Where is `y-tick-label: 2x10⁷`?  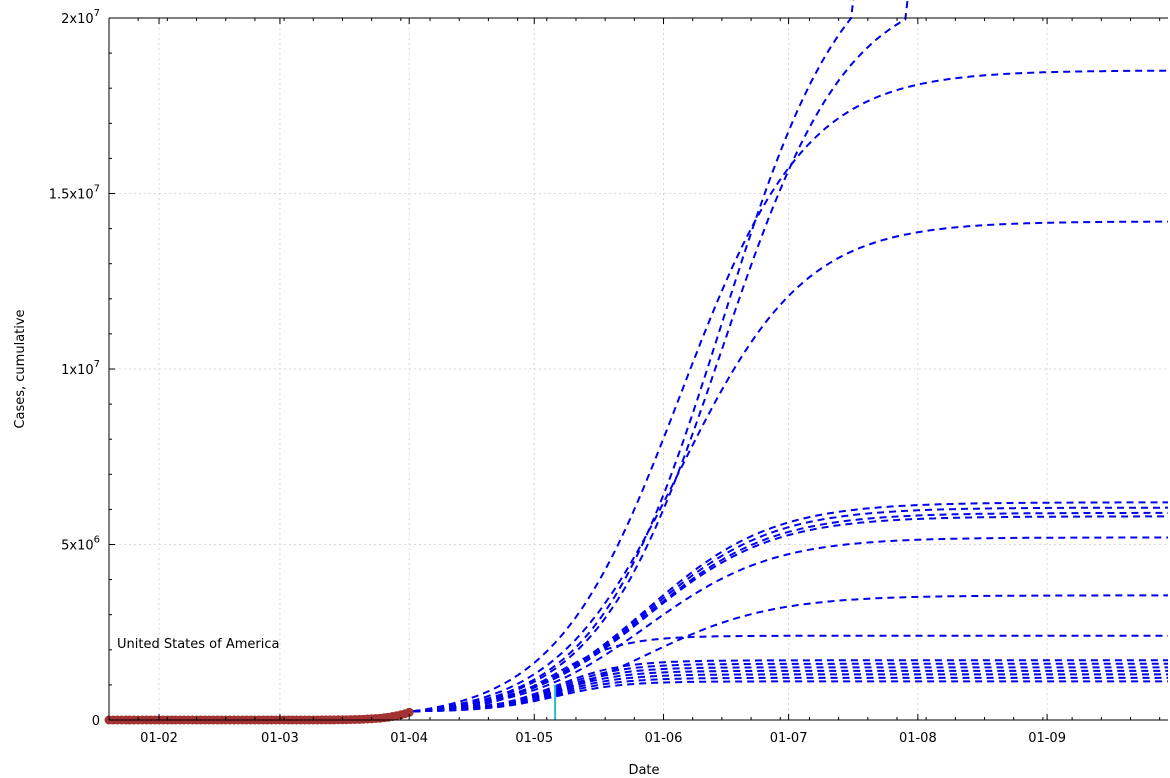
y-tick-label: 2x10⁷ is located at coordinates (80, 17).